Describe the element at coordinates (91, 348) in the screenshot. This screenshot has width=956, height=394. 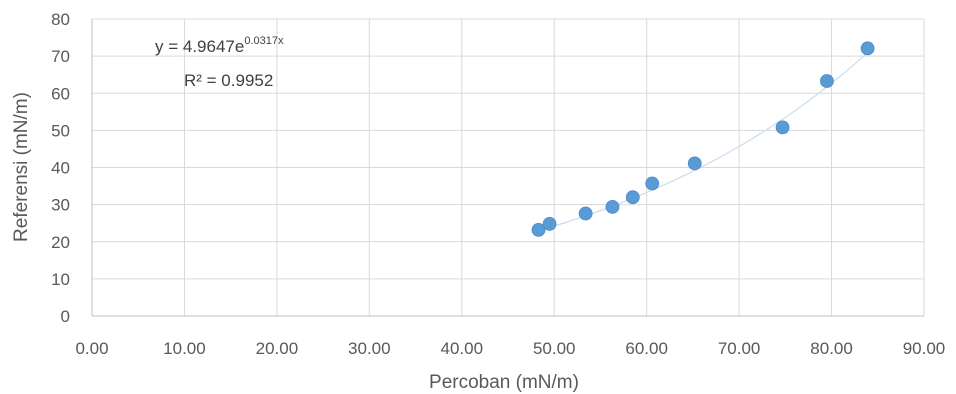
I see `x-tick-label: 0.00` at that location.